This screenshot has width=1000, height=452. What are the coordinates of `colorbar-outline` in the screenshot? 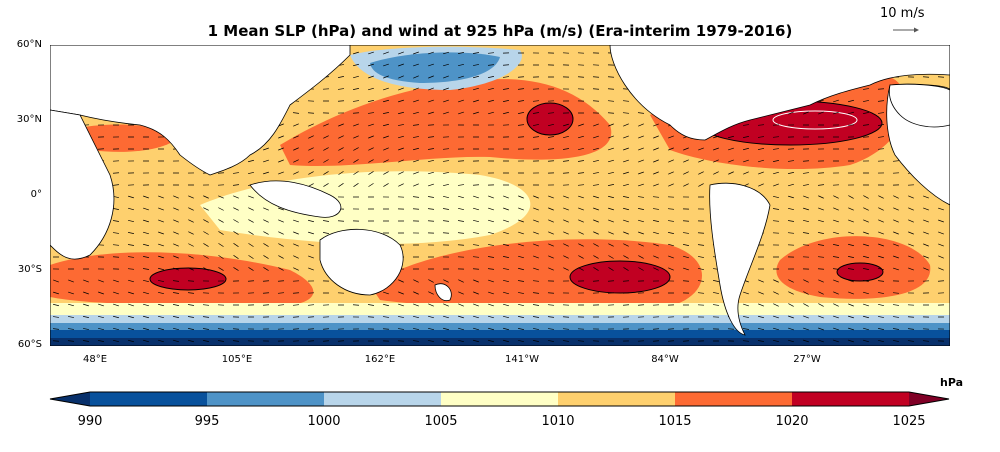 It's located at (499, 399).